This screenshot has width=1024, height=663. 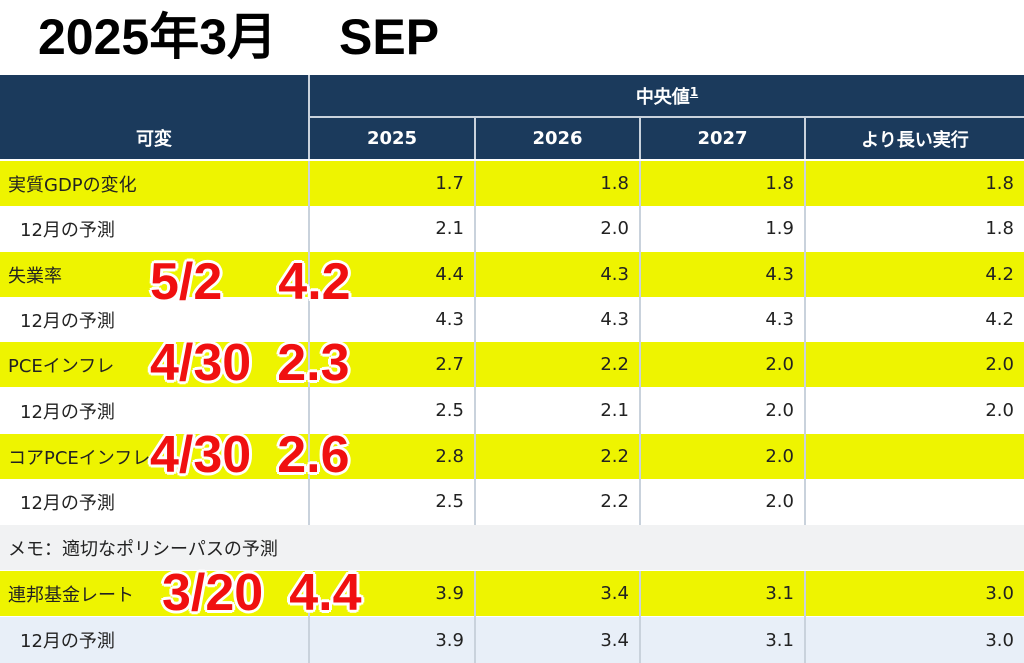 I want to click on cell-longer-run, so click(x=915, y=501).